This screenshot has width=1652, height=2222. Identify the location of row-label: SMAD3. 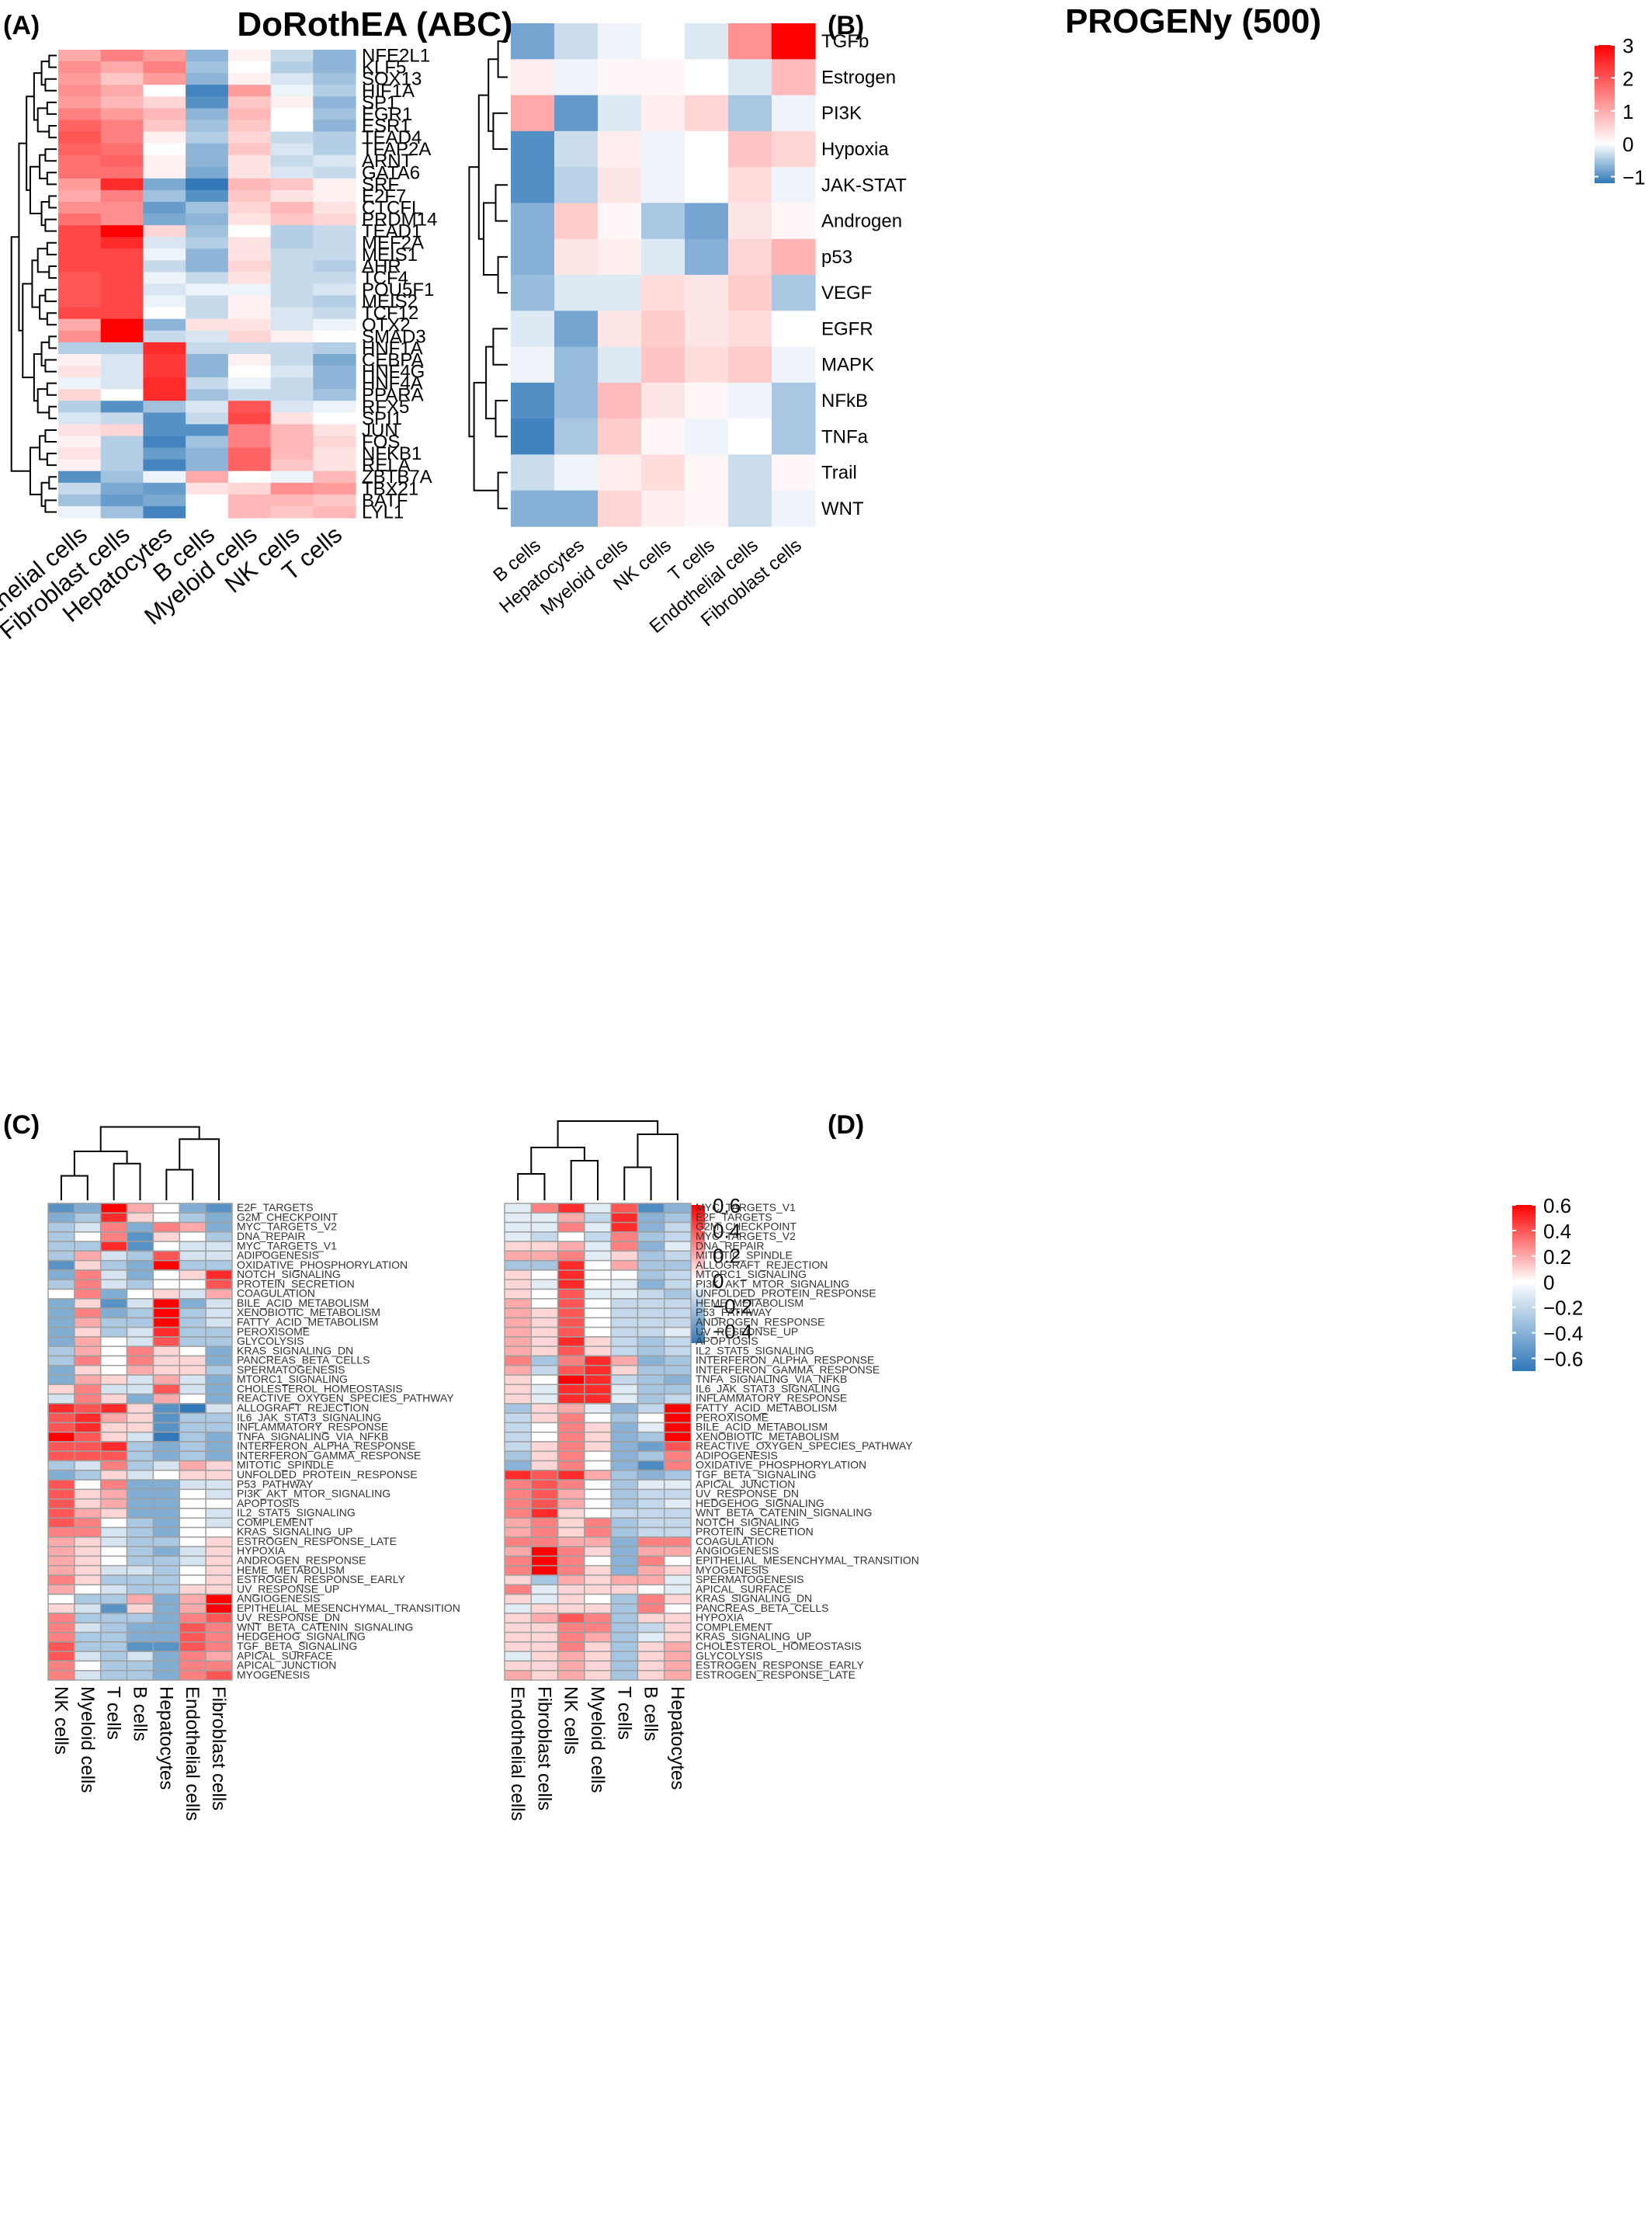
(394, 336).